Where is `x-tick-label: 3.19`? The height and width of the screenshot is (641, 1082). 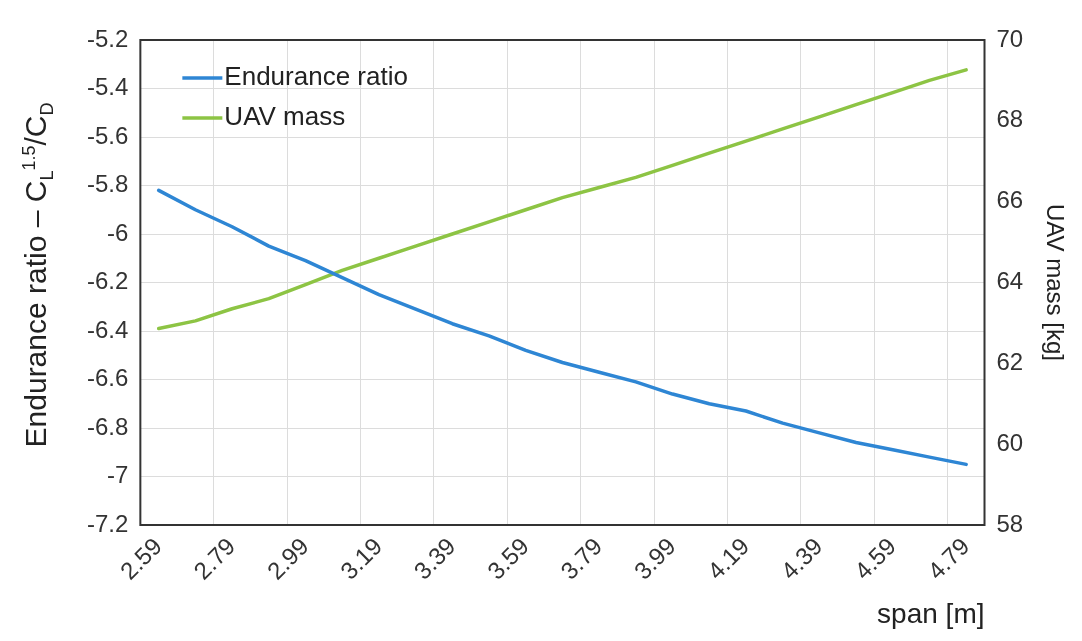
x-tick-label: 3.19 is located at coordinates (361, 558).